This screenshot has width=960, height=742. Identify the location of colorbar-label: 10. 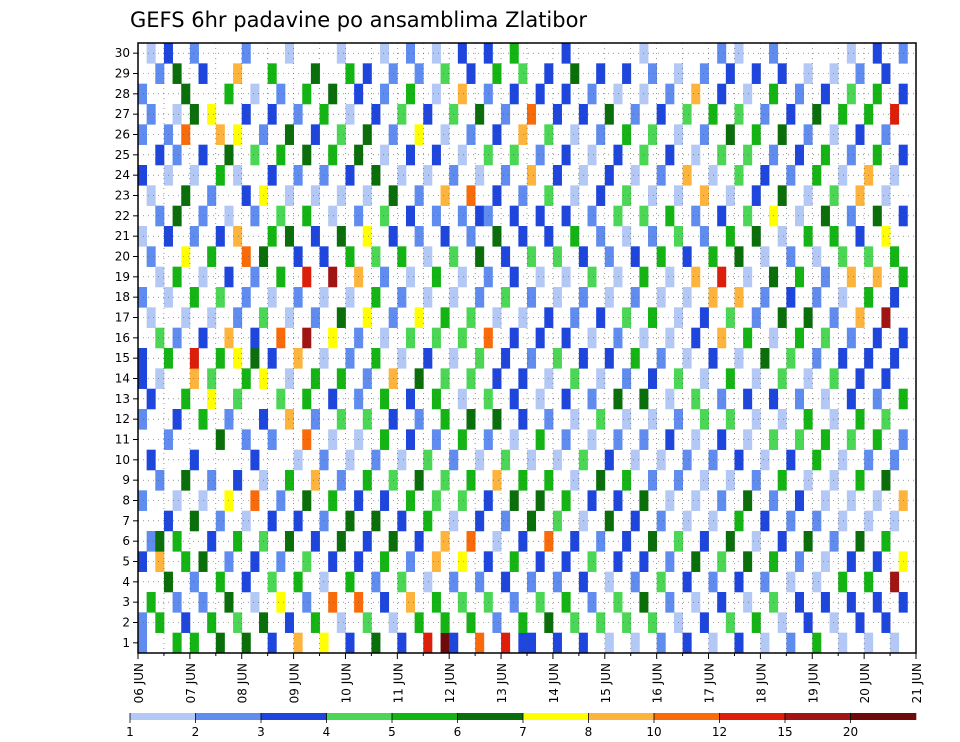
(653, 732).